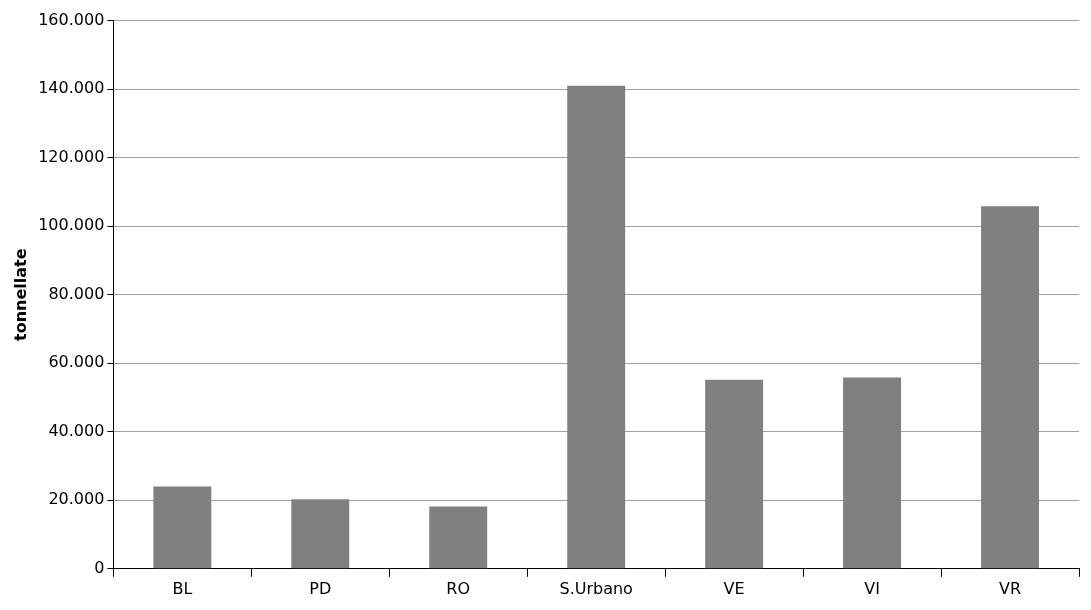  Describe the element at coordinates (182, 588) in the screenshot. I see `x-tick-label: BL` at that location.